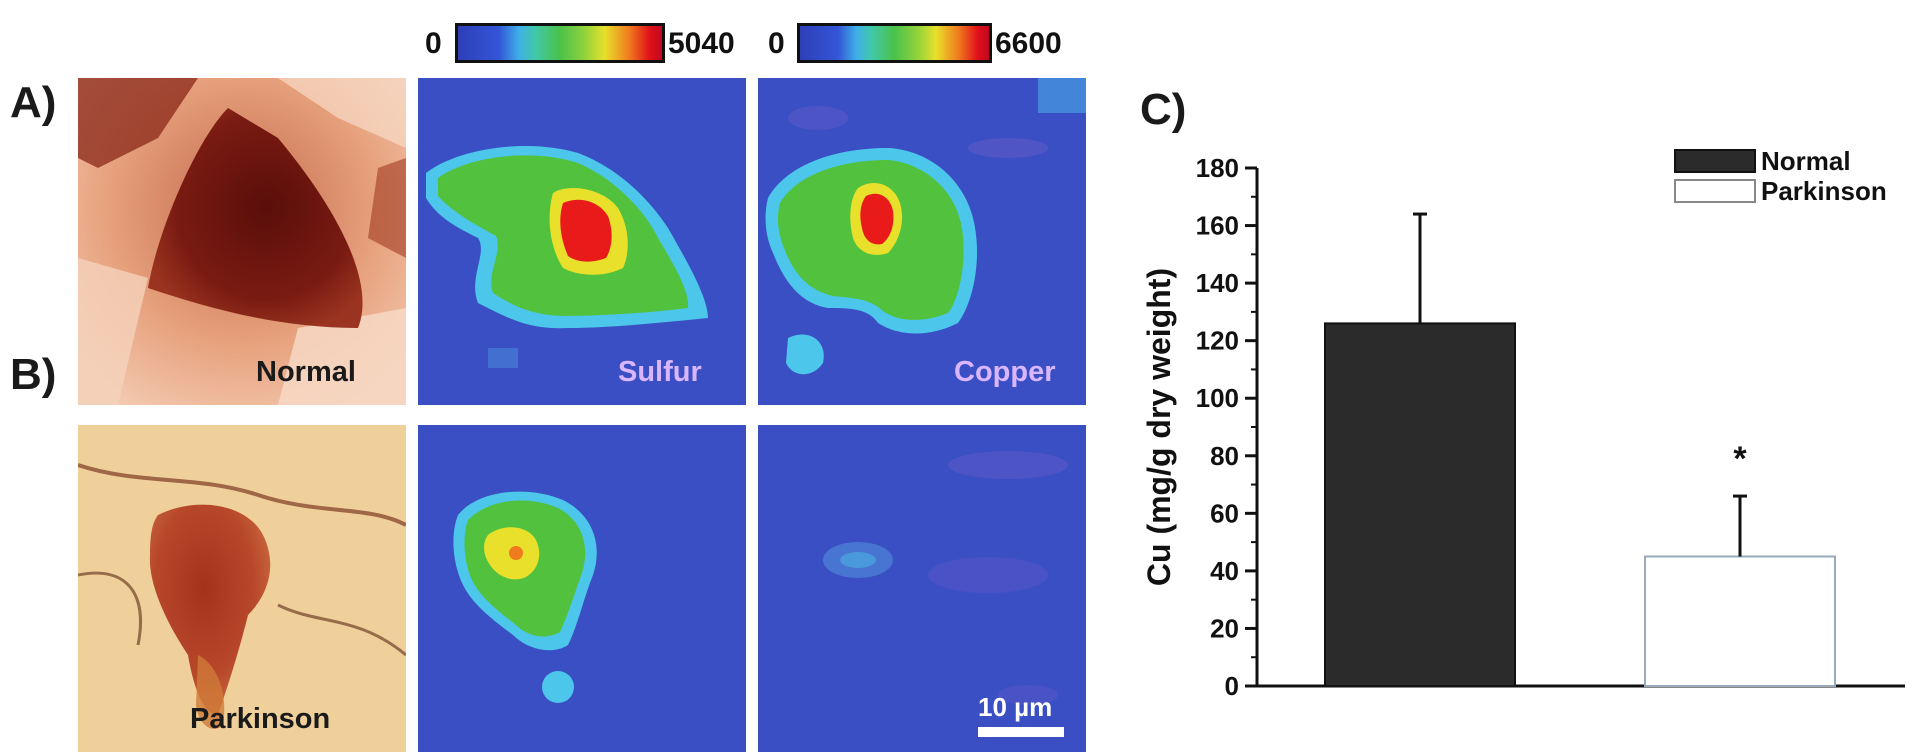 This screenshot has width=1921, height=752. Describe the element at coordinates (1163, 109) in the screenshot. I see `panel-label-c: C)` at that location.